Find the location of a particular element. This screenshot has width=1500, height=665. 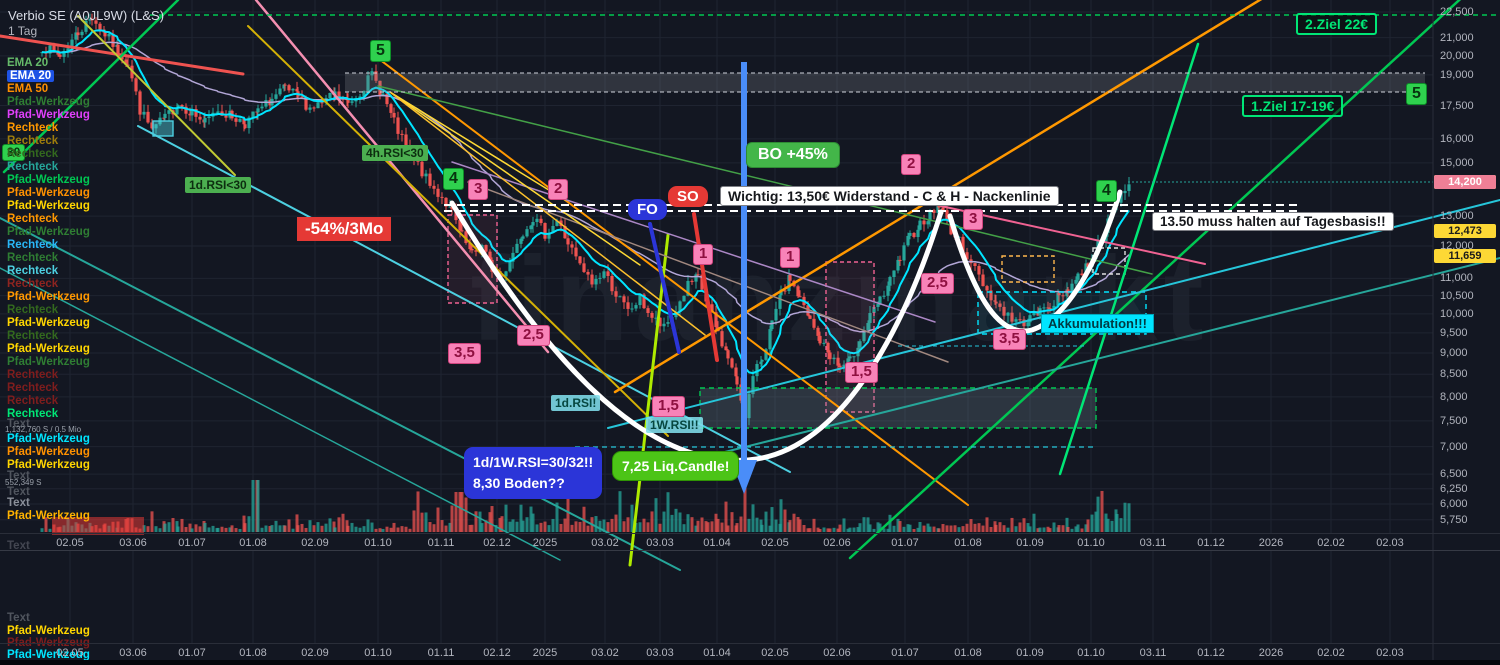

label-liq-candle: 7,25 Liq.Candle! is located at coordinates (676, 466).